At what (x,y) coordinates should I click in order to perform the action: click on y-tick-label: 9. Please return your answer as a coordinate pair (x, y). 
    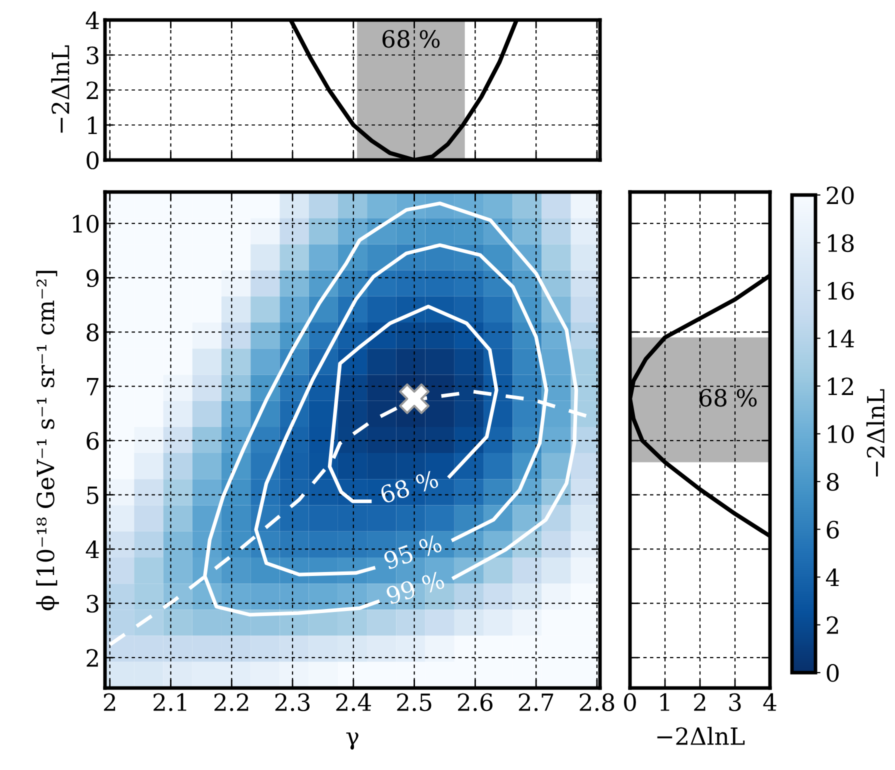
    Looking at the image, I should click on (92, 278).